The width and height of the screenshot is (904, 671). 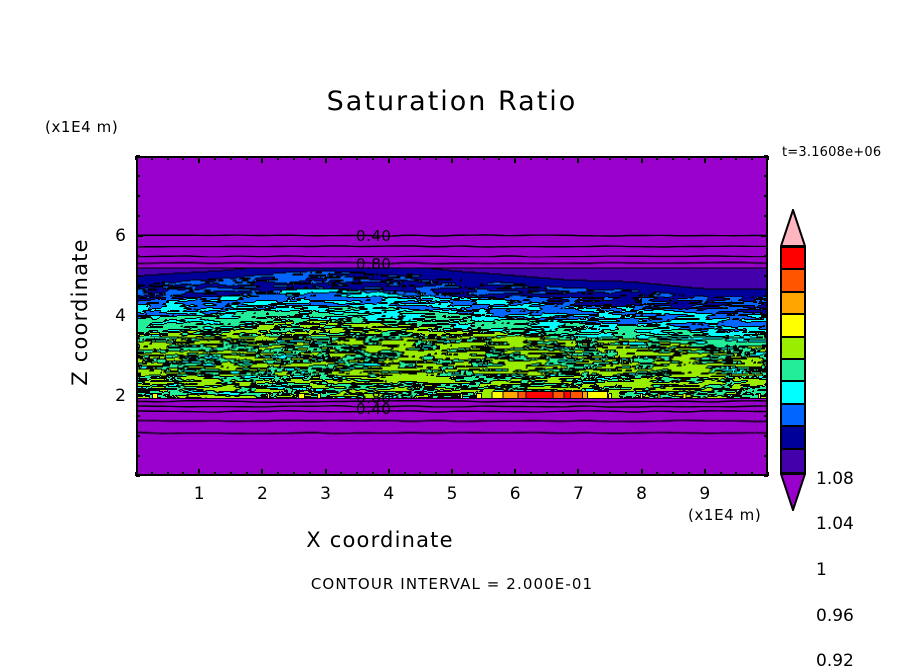 I want to click on colorbar-tick-label: 1.04, so click(x=835, y=524).